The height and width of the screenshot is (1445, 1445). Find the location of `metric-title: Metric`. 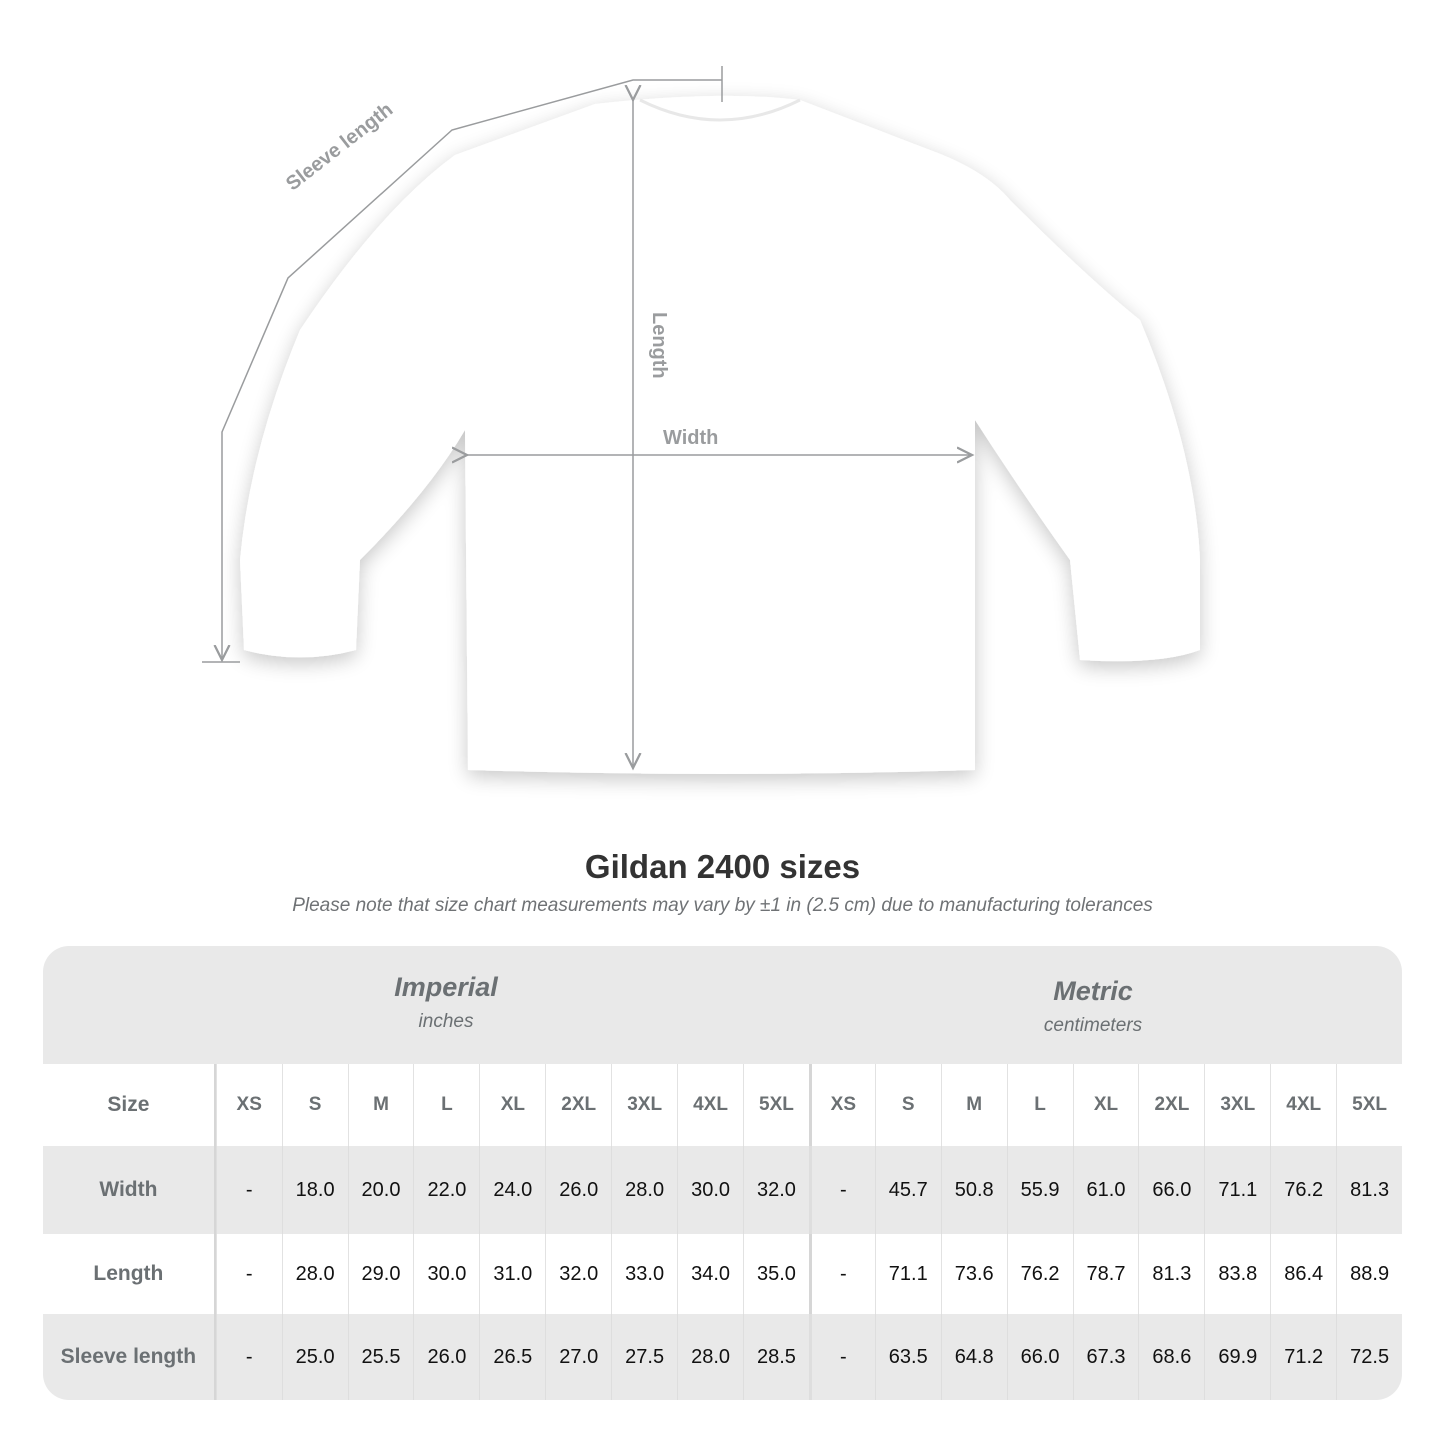

metric-title: Metric is located at coordinates (1093, 991).